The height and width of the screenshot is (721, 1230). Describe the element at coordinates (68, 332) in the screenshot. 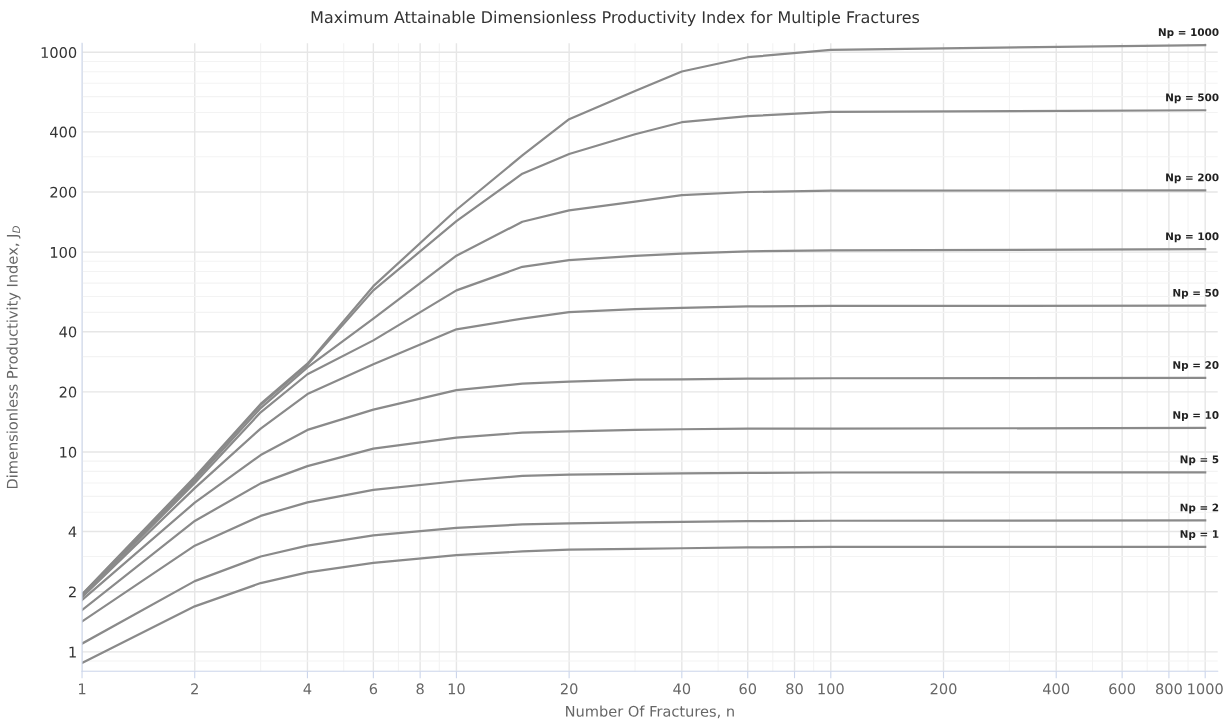

I see `y-tick-label: 40` at that location.